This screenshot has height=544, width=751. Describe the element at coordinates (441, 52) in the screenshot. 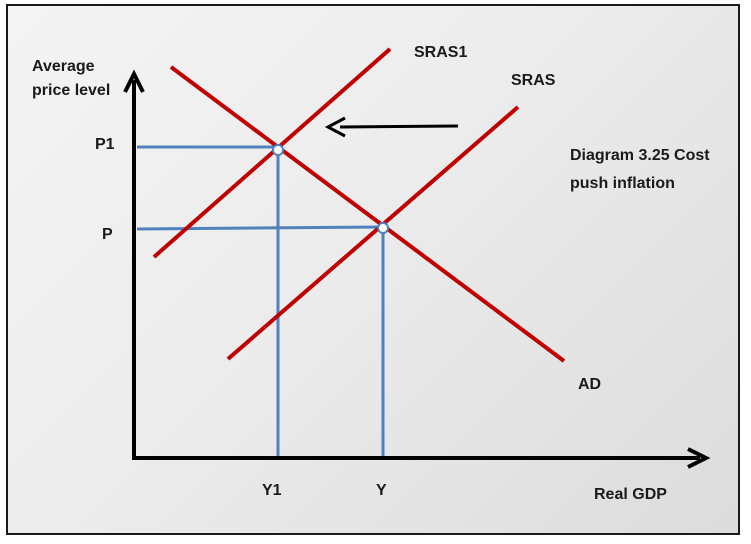

I see `sras1-label: SRAS1` at that location.